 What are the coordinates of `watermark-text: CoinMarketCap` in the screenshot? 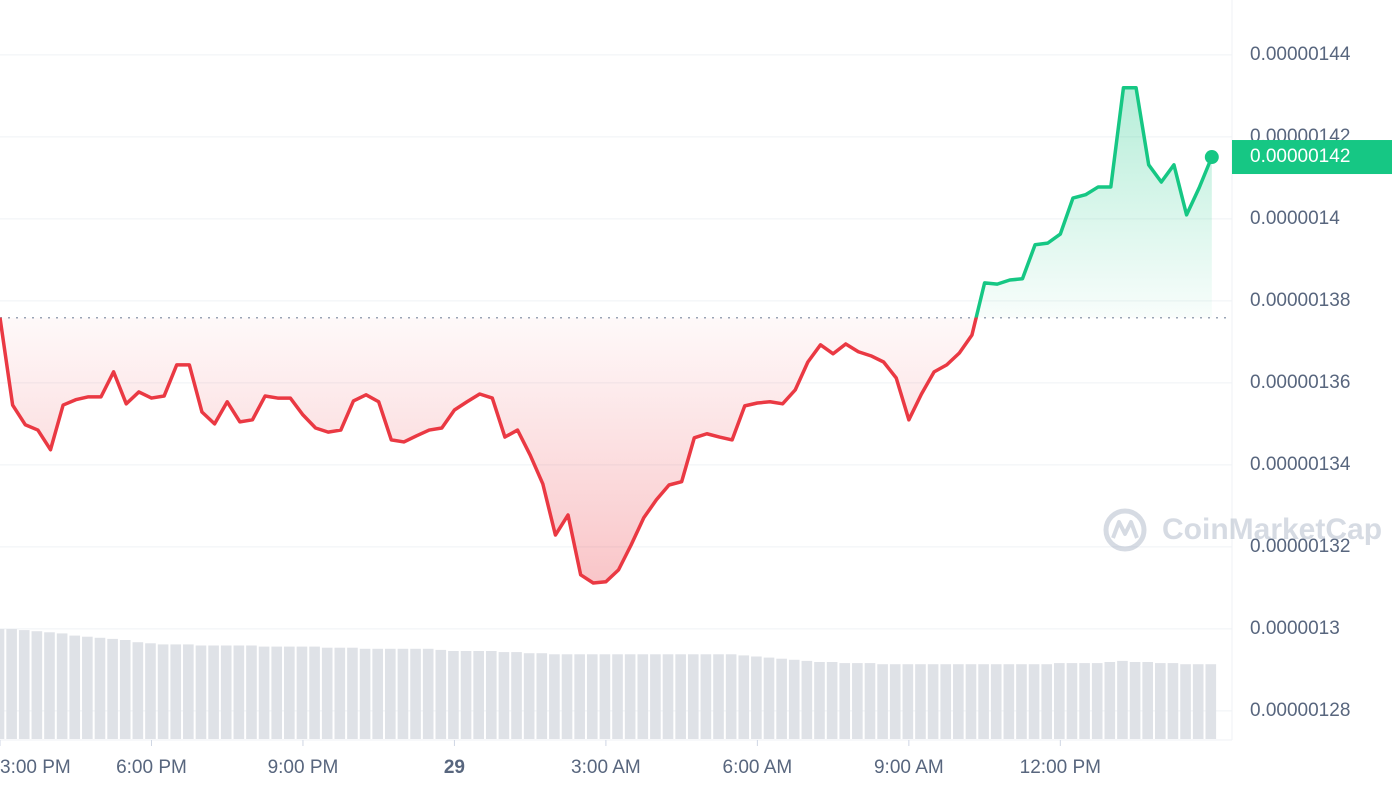 It's located at (1272, 529).